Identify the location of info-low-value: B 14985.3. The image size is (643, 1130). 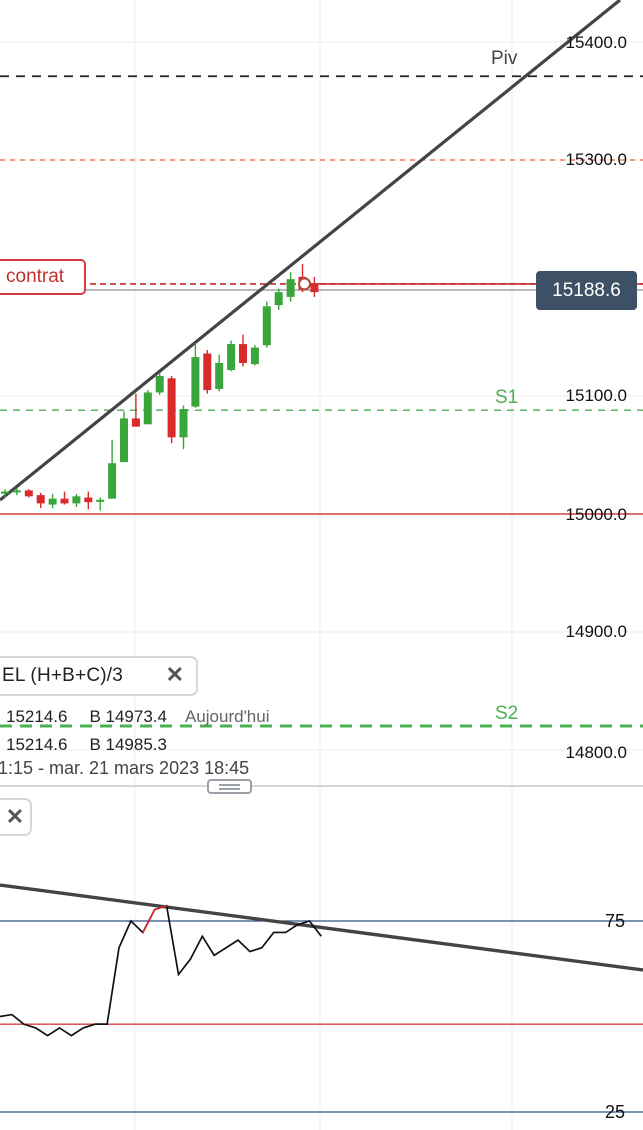
(128, 744).